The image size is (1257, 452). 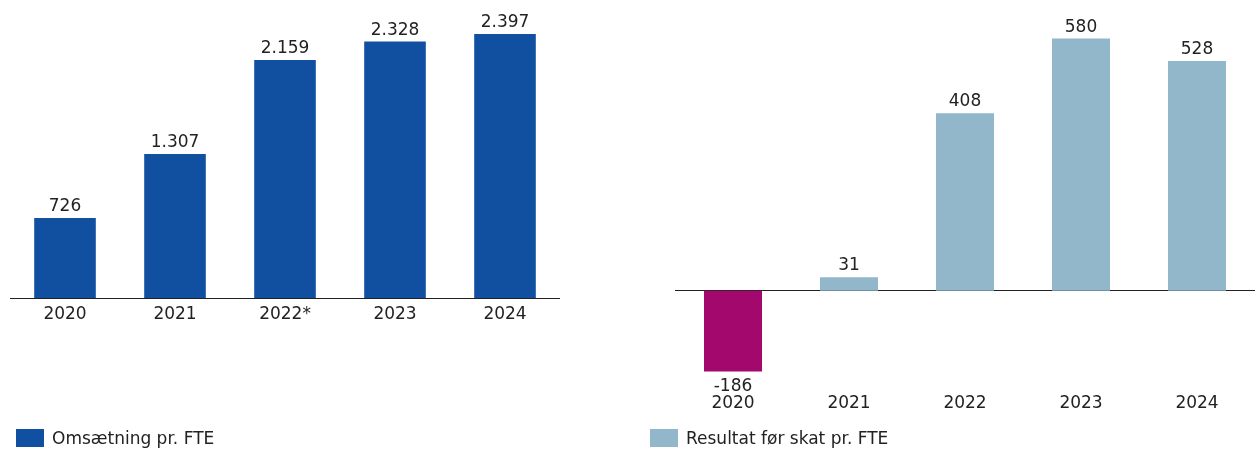 What do you see at coordinates (133, 438) in the screenshot?
I see `legend-label: Omsætning pr. FTE` at bounding box center [133, 438].